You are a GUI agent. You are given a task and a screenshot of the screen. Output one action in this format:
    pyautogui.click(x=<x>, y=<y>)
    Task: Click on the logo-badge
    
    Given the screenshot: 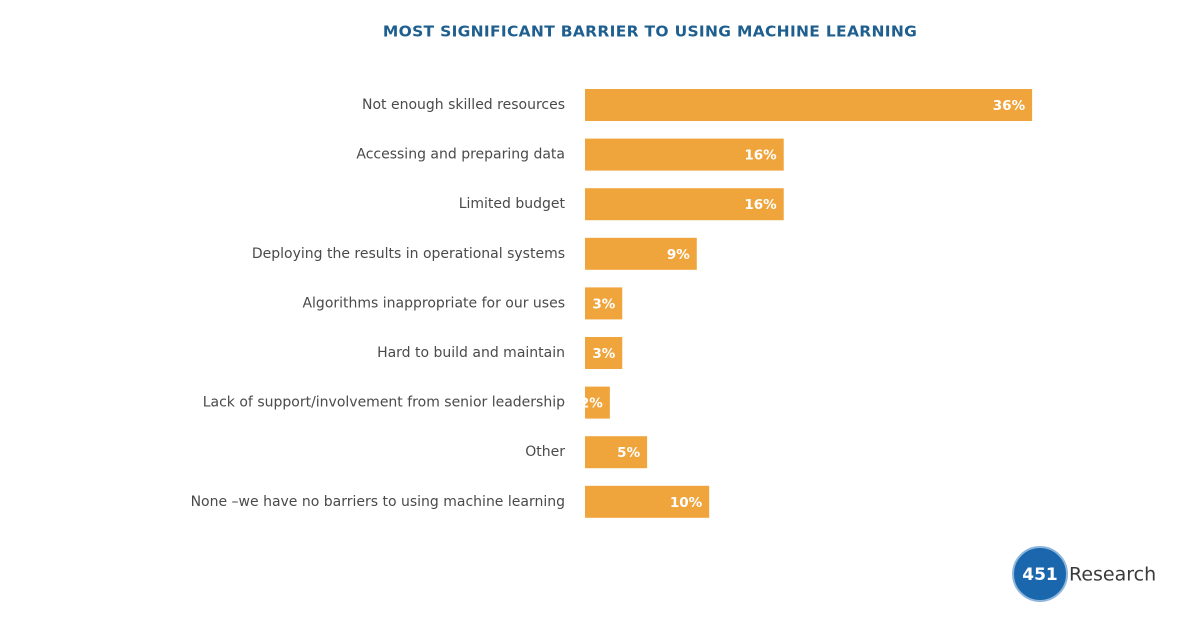 What is the action you would take?
    pyautogui.click(x=1040, y=574)
    